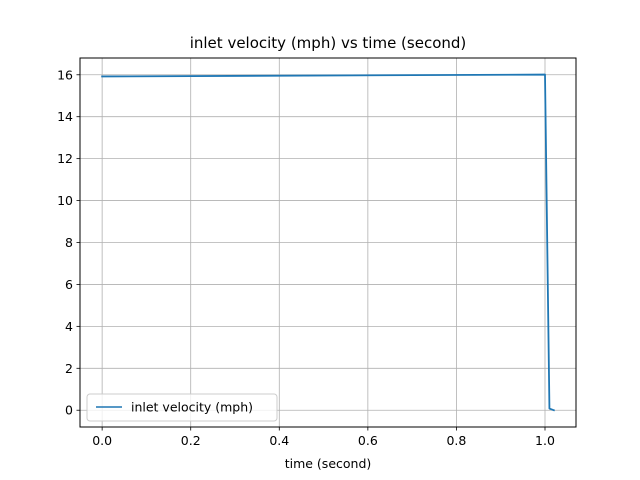  I want to click on y-tick-label: 0, so click(69, 410).